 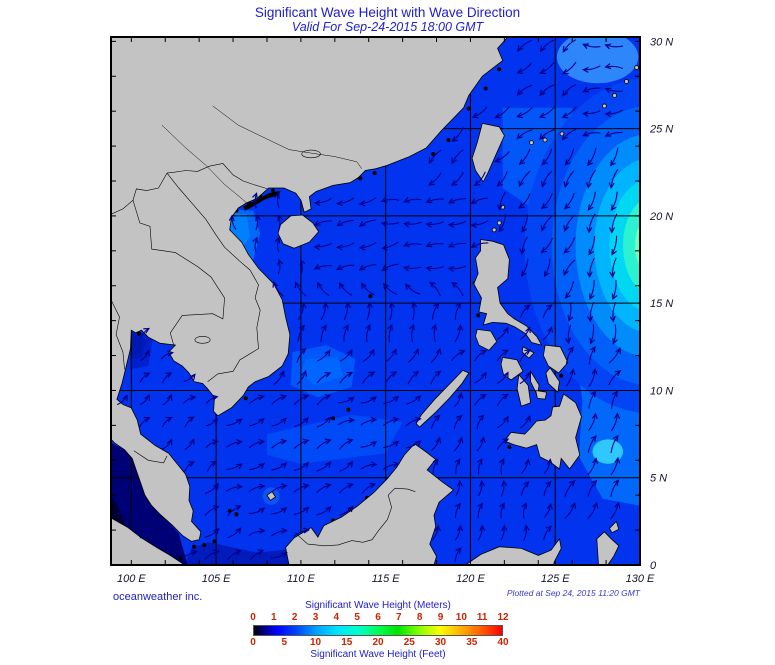 I want to click on wave-patch-ecs-light-blob, so click(x=597, y=60).